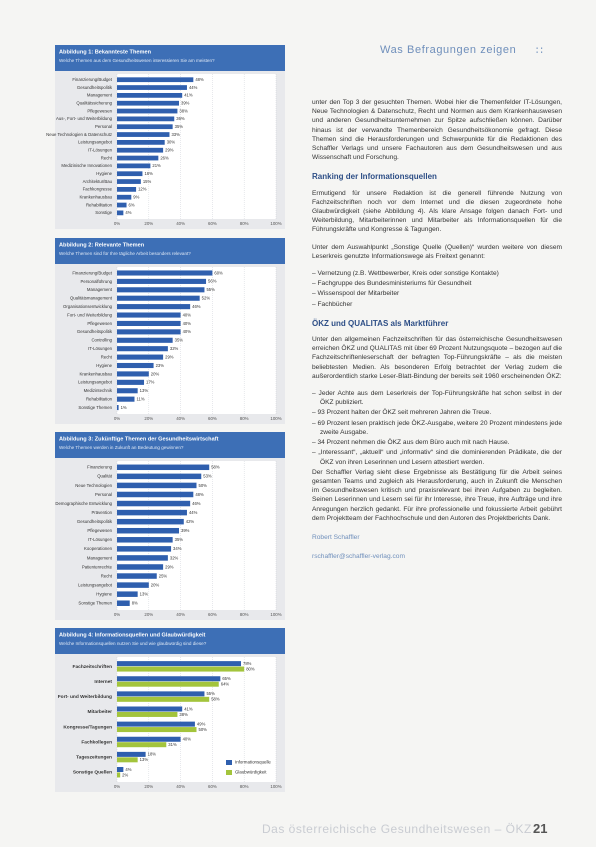 The height and width of the screenshot is (847, 596). I want to click on value-label: 16%, so click(148, 173).